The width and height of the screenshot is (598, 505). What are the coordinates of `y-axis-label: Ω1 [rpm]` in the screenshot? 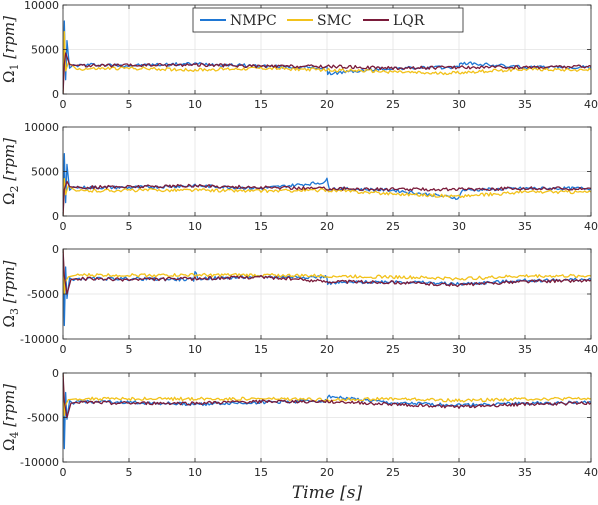 It's located at (10, 49).